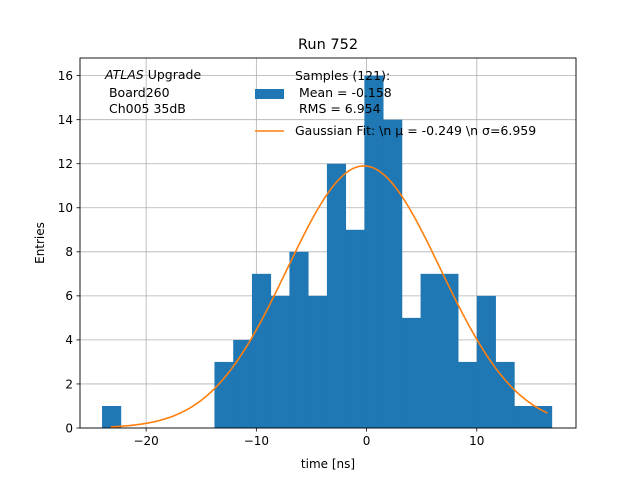  Describe the element at coordinates (415, 130) in the screenshot. I see `legend-fit-label: Gaussian Fit: \n μ = -0.249 \n σ=6.959` at that location.